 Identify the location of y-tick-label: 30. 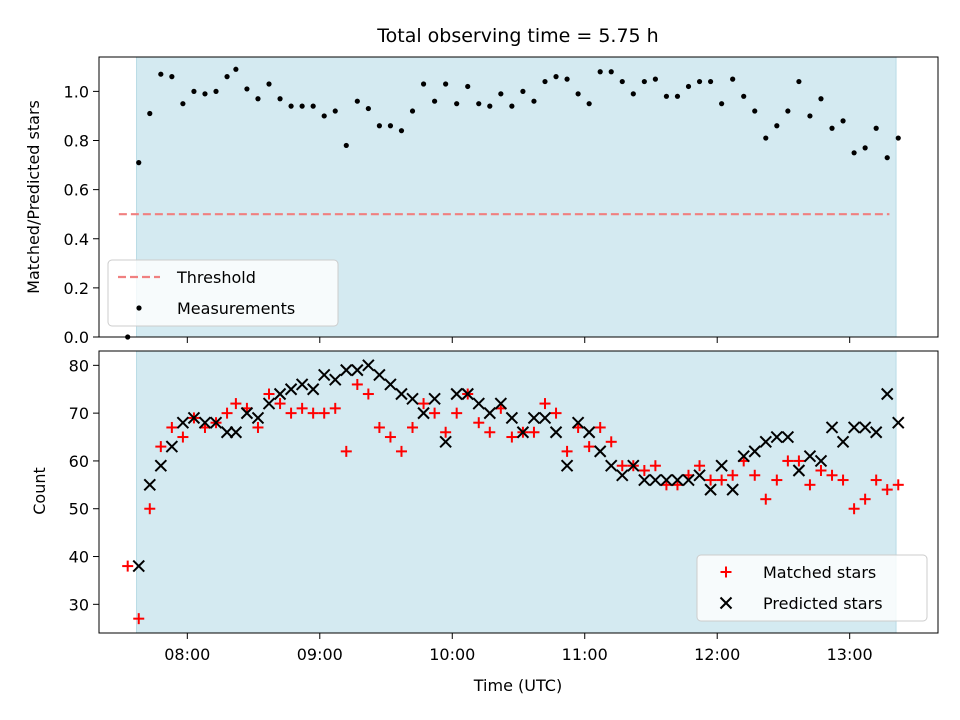
(79, 604).